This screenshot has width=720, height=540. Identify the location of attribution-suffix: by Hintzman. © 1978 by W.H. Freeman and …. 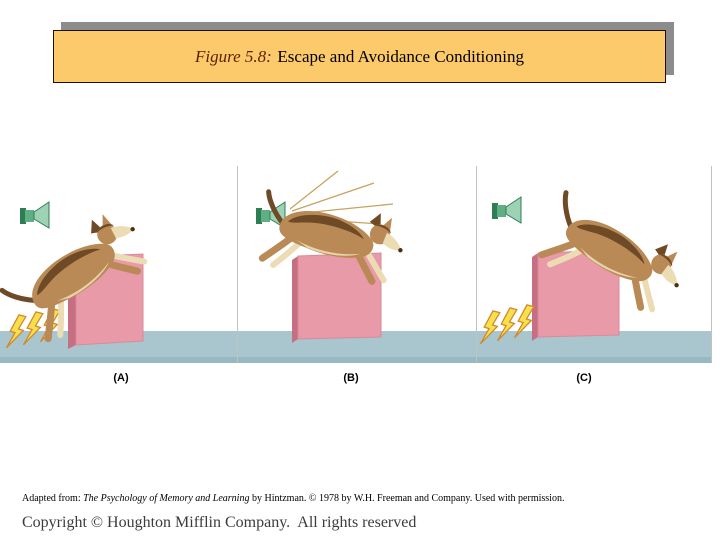
(407, 498).